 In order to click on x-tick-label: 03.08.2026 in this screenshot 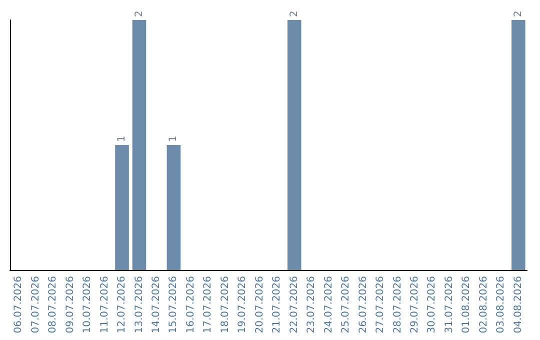, I will do `click(501, 305)`.